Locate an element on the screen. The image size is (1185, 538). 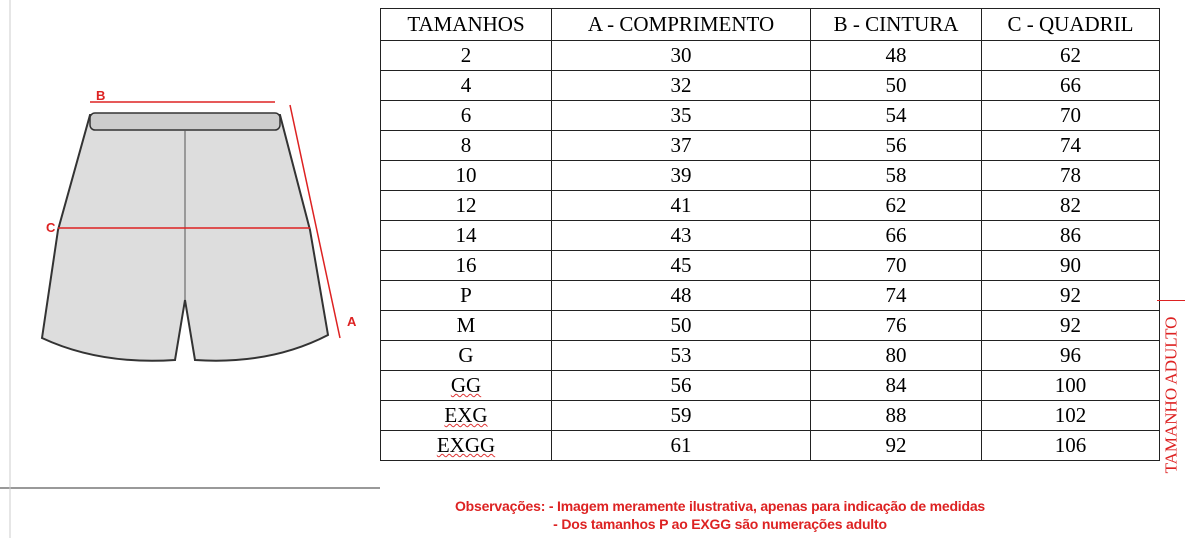
cell: 96 is located at coordinates (1070, 355).